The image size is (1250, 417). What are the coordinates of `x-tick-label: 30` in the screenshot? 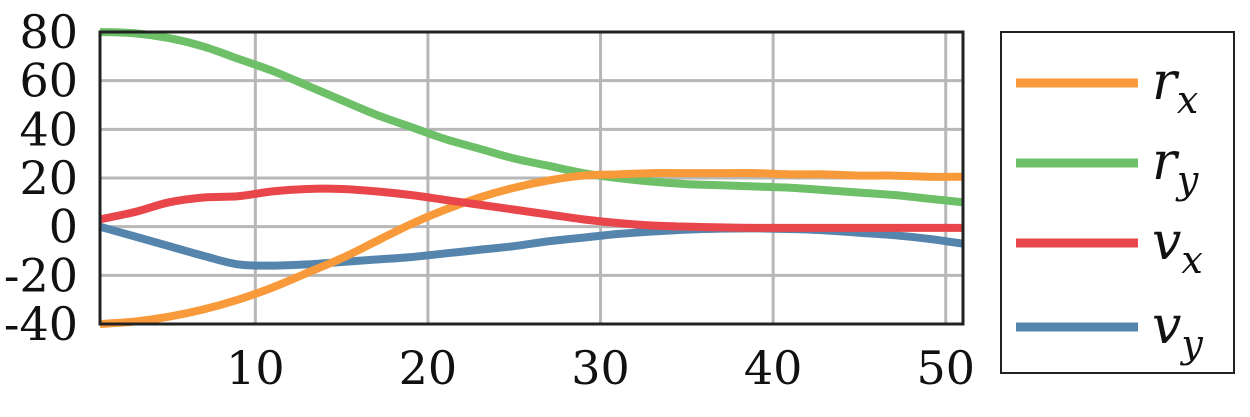 It's located at (600, 368).